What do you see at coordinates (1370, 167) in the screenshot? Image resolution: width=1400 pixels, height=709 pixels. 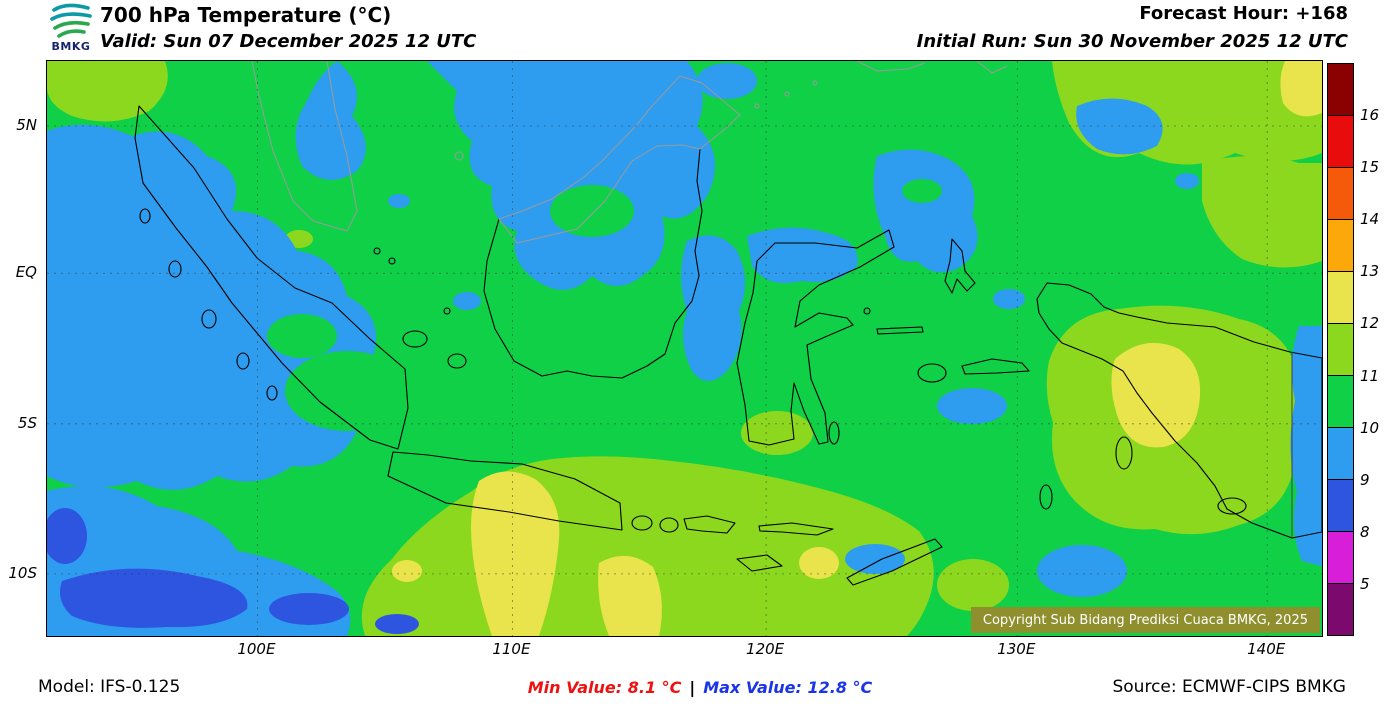 I see `colorbar-tick-label: 15` at bounding box center [1370, 167].